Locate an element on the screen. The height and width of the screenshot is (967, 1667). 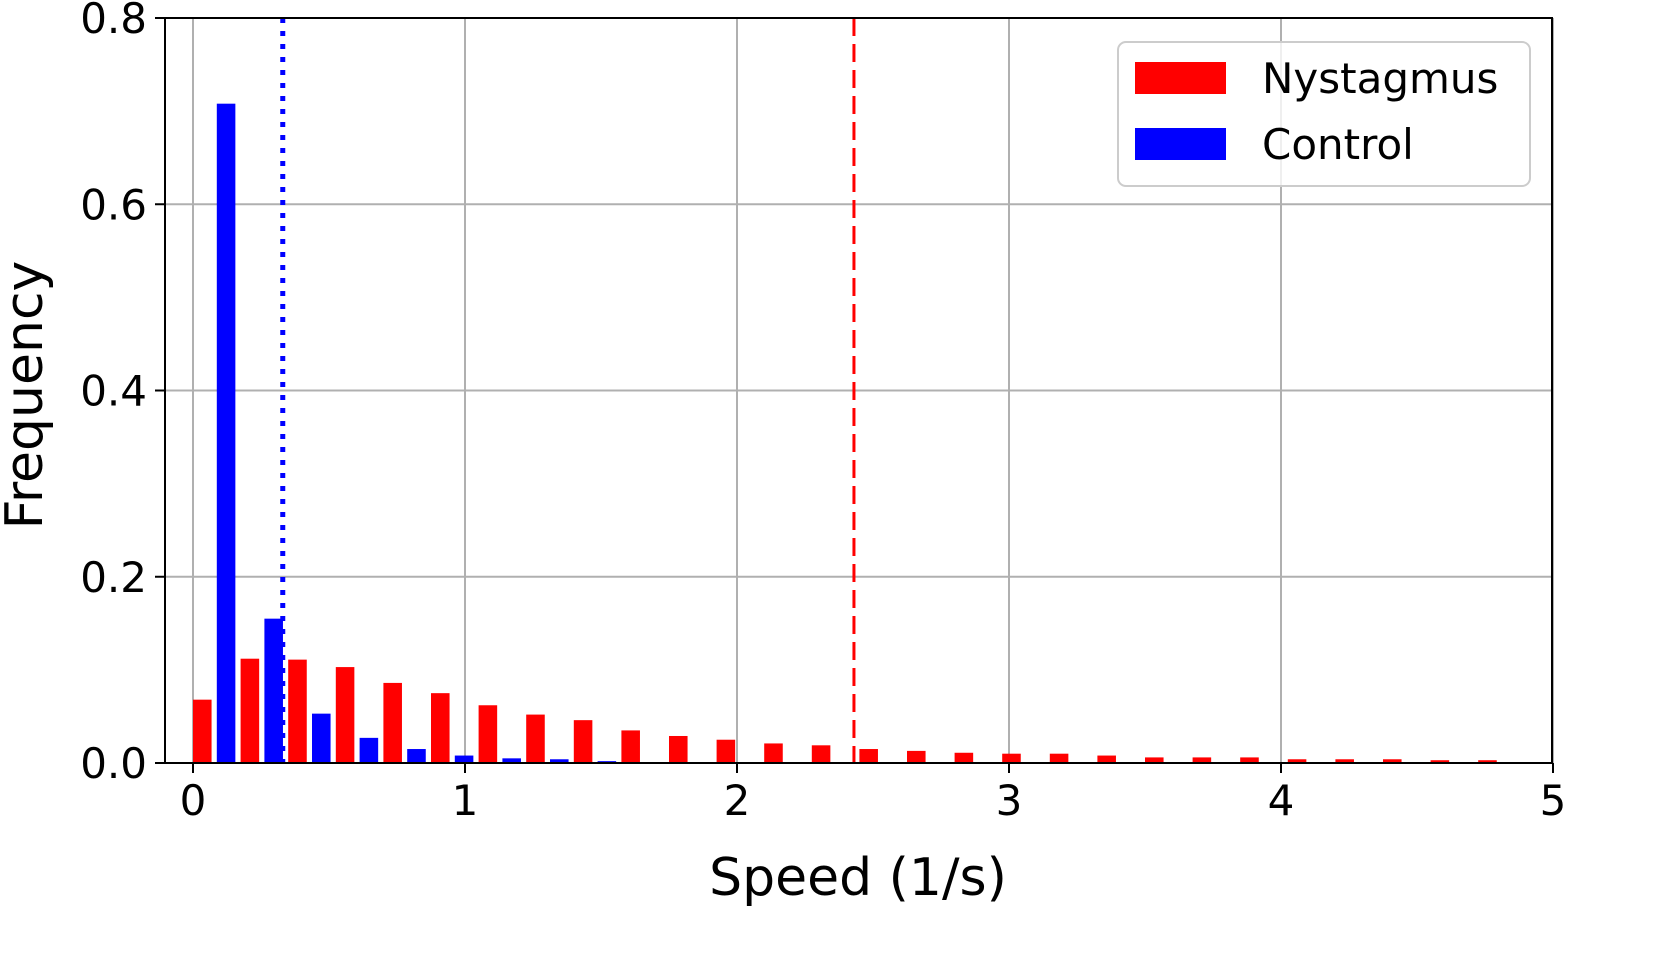
y-tick-label: 0.6 is located at coordinates (113, 204).